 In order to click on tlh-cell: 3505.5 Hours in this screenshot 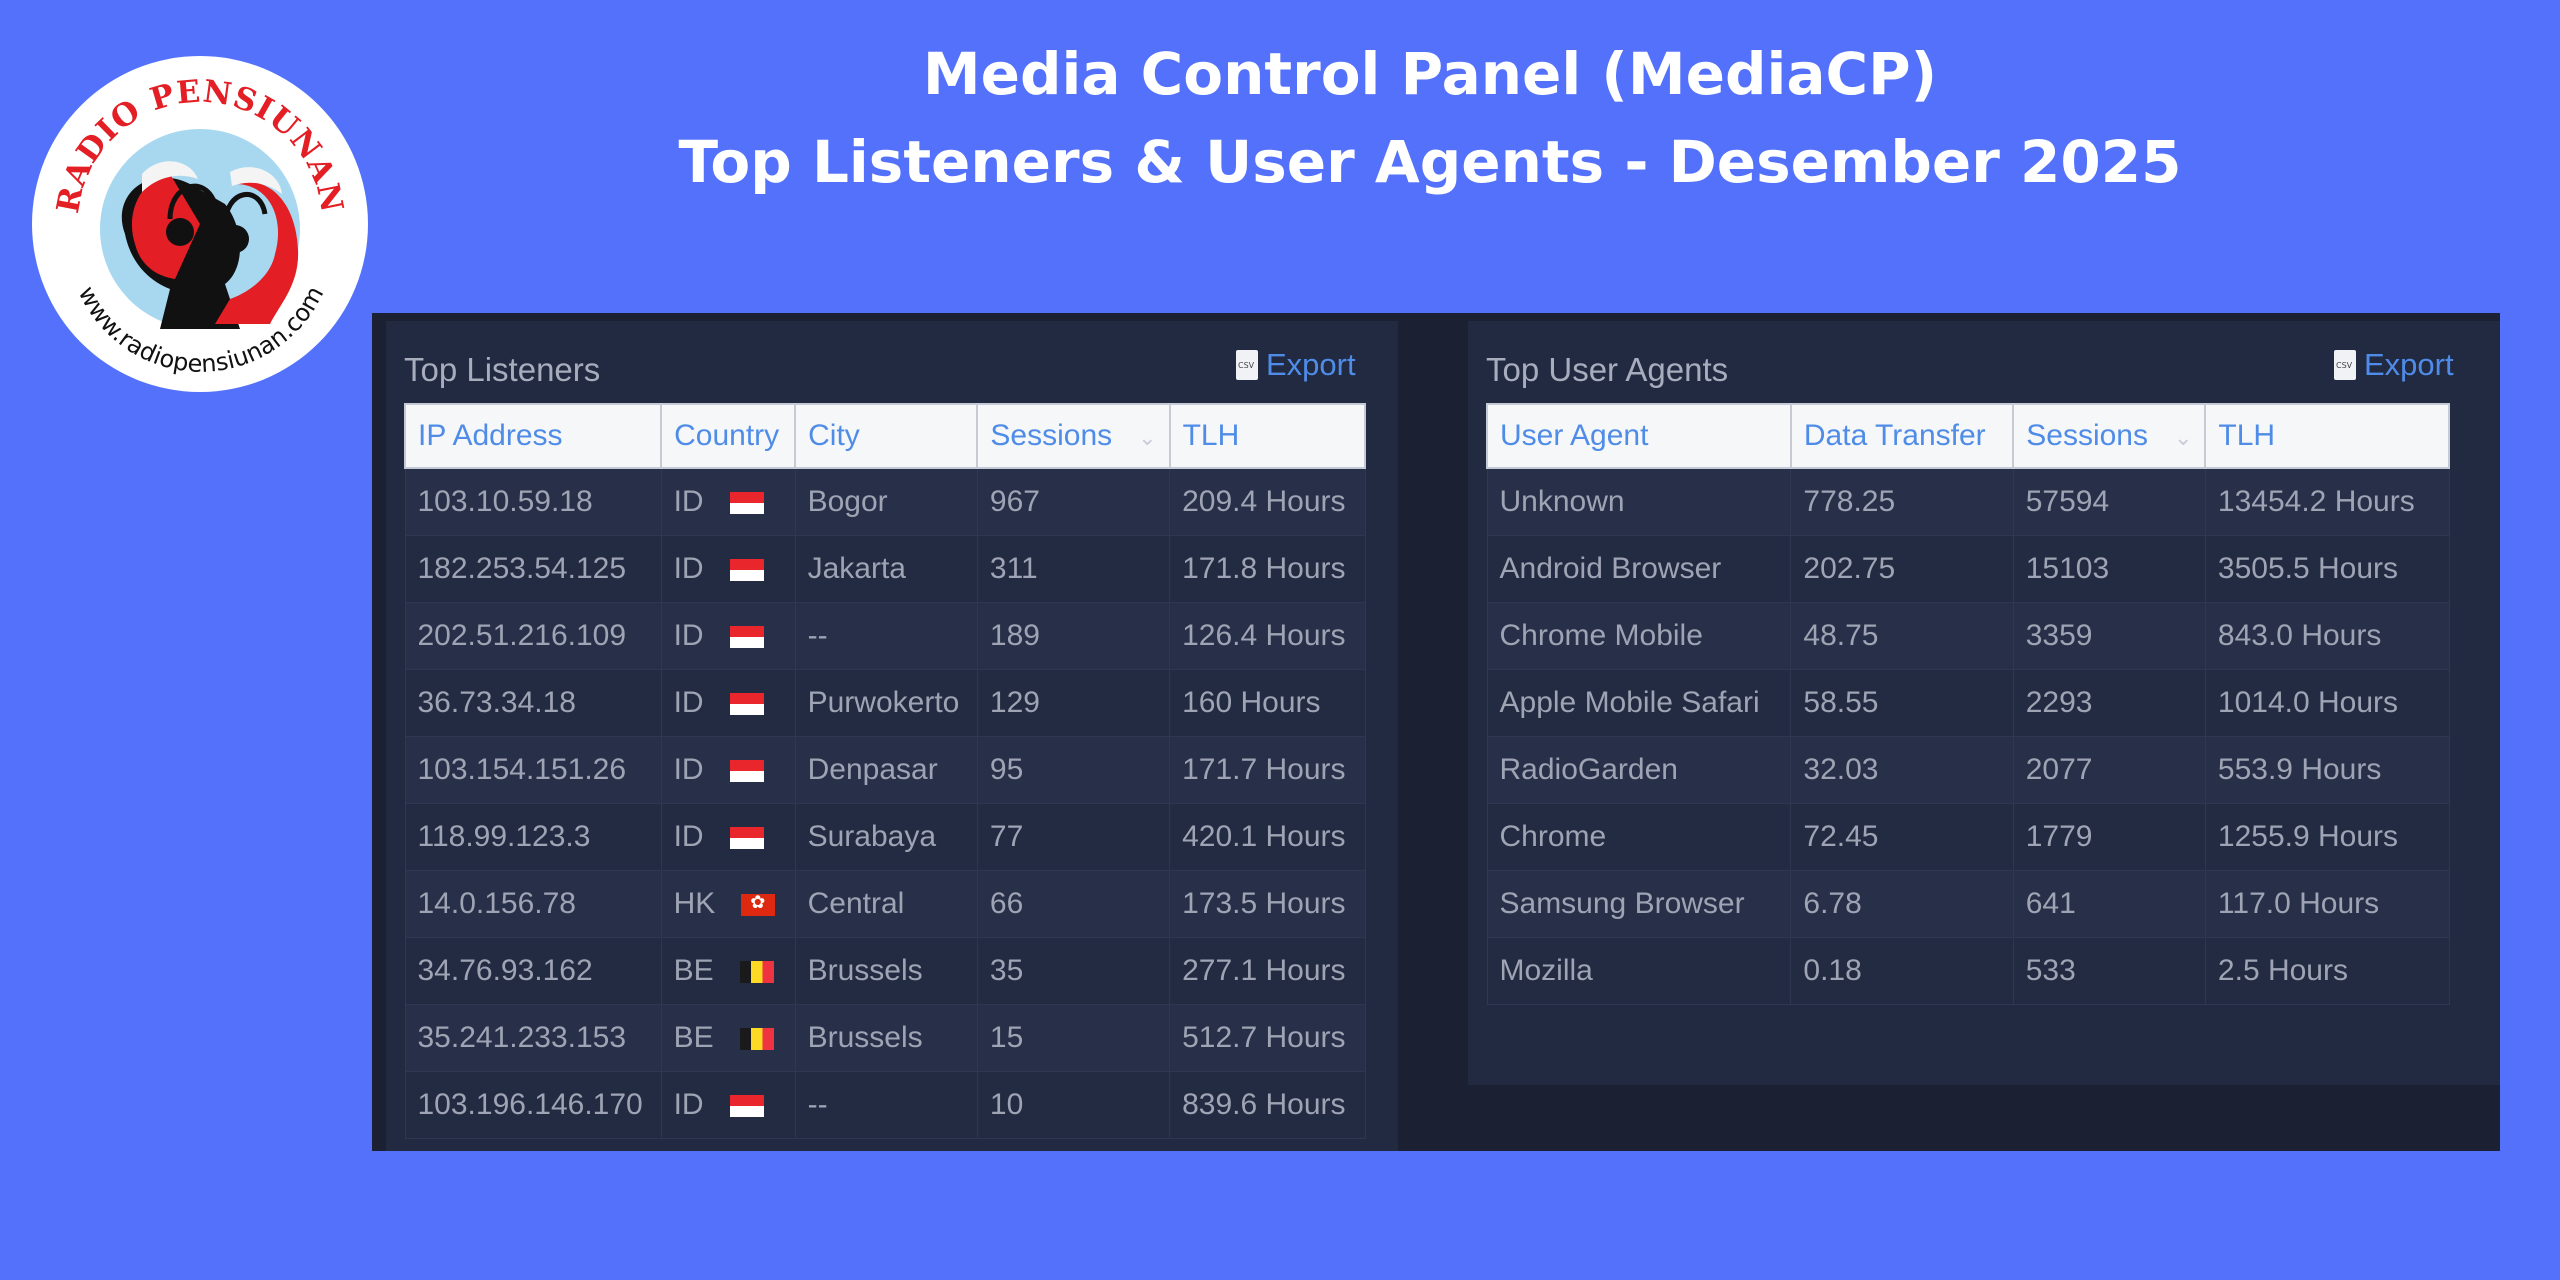, I will do `click(2327, 568)`.